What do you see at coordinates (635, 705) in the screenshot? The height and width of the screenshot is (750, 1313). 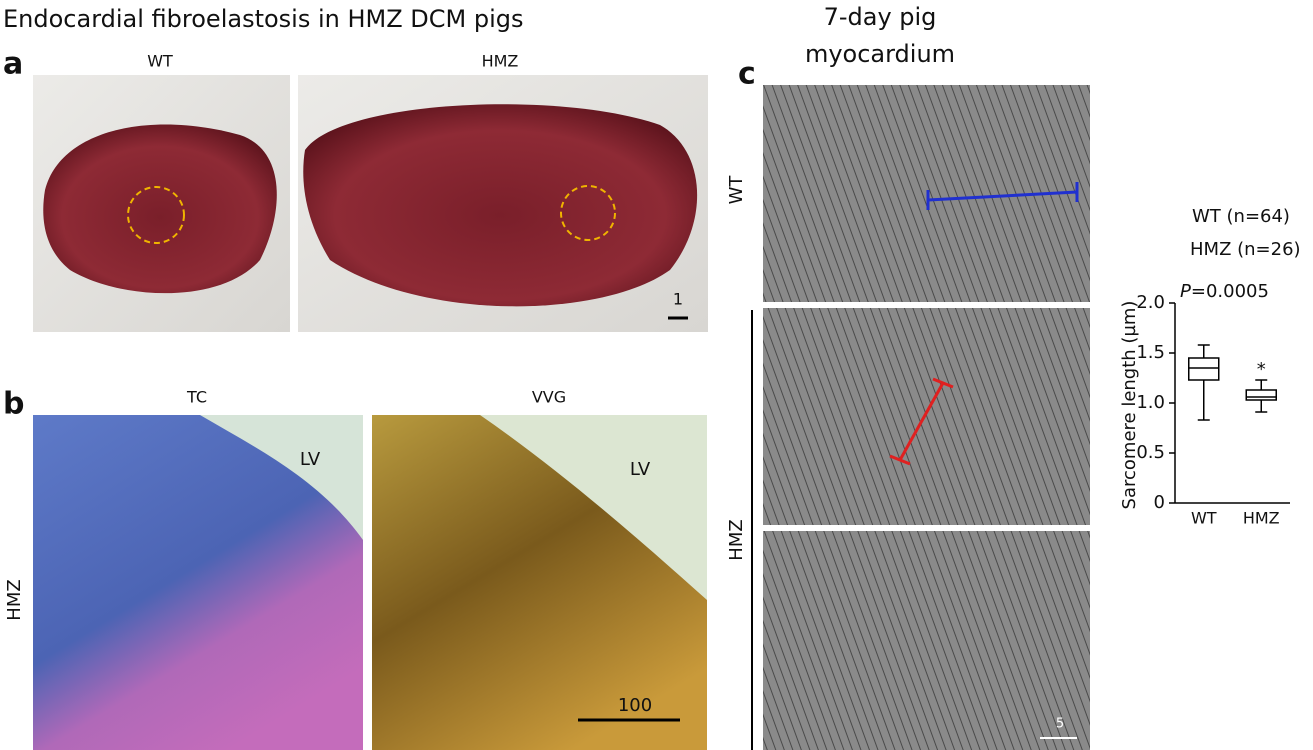 I see `scale-label: 100` at bounding box center [635, 705].